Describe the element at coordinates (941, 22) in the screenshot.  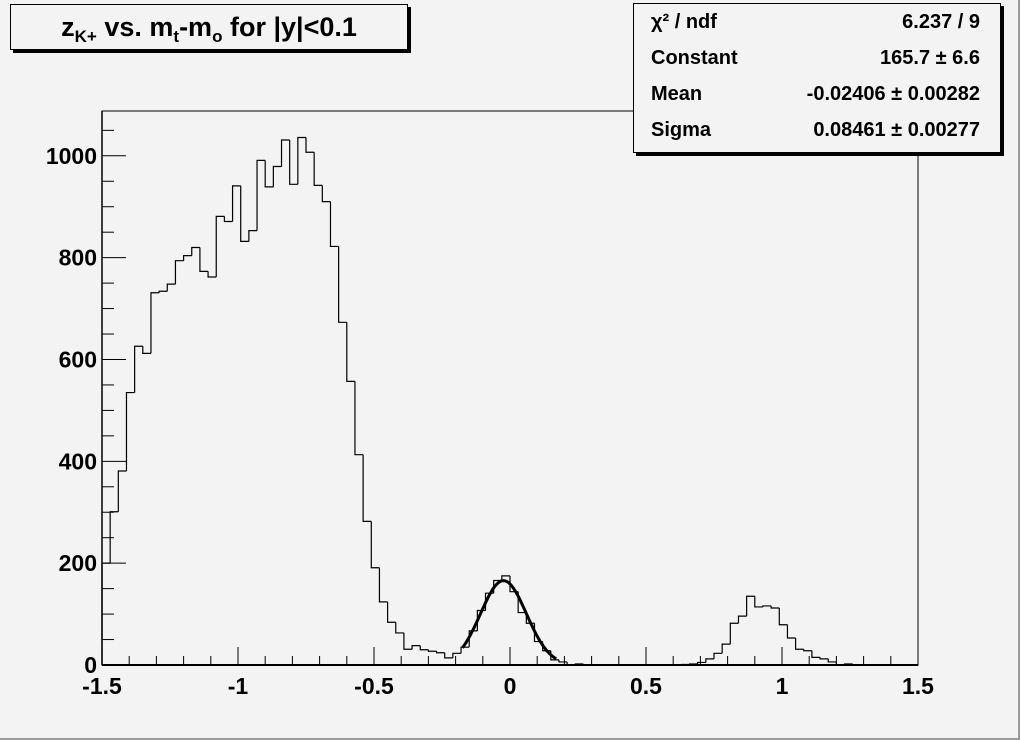
I see `stats-value: 6.237 / 9` at that location.